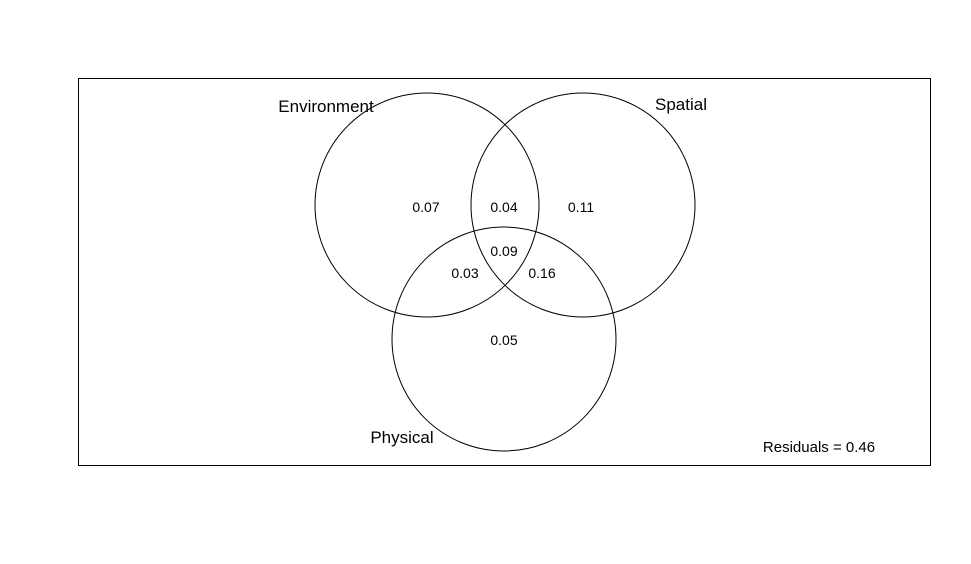 The image size is (971, 564). I want to click on physical-only-fraction: 0.05, so click(503, 340).